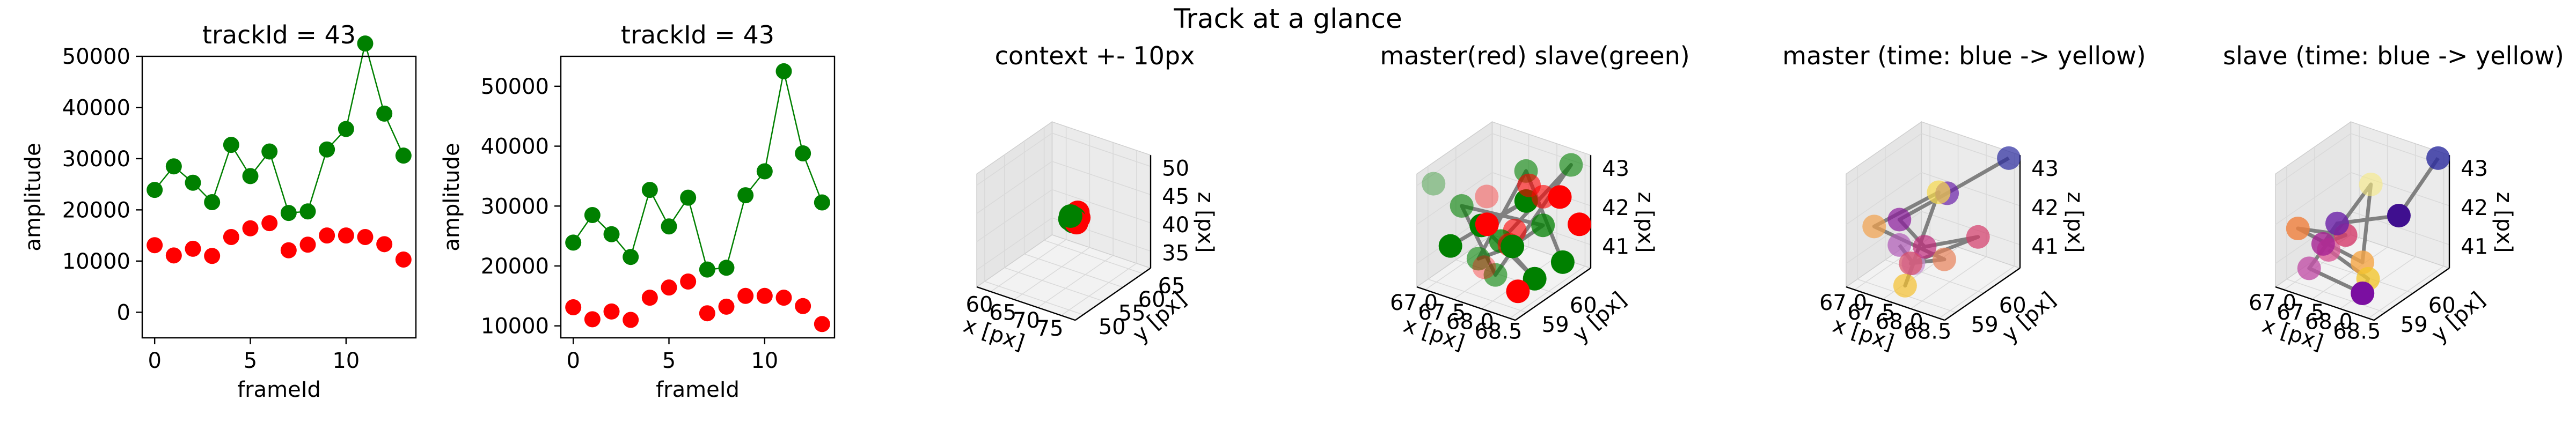 The height and width of the screenshot is (429, 2576). I want to click on chart-title: master(red) slave(green), so click(1534, 55).